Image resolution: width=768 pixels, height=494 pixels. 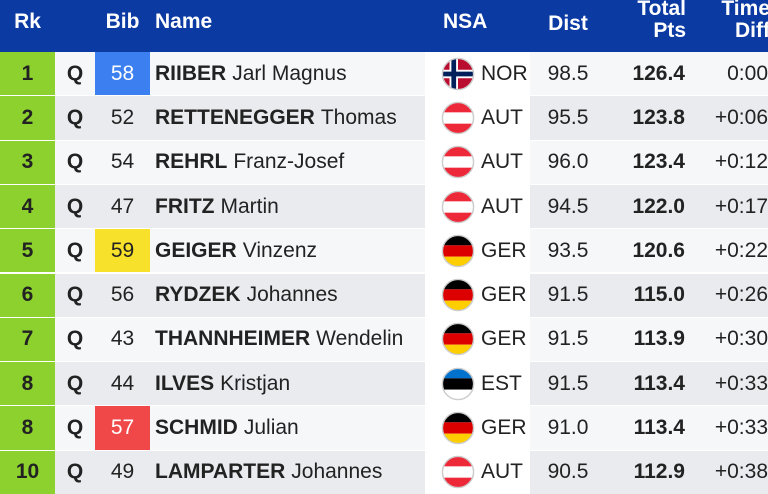 What do you see at coordinates (741, 295) in the screenshot?
I see `time-diff: +0:26` at bounding box center [741, 295].